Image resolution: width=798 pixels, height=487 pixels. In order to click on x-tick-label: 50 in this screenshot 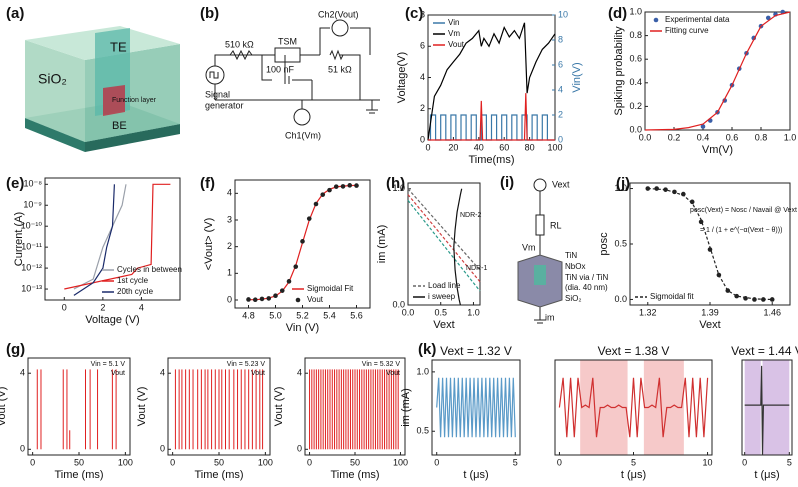, I will do `click(355, 462)`.